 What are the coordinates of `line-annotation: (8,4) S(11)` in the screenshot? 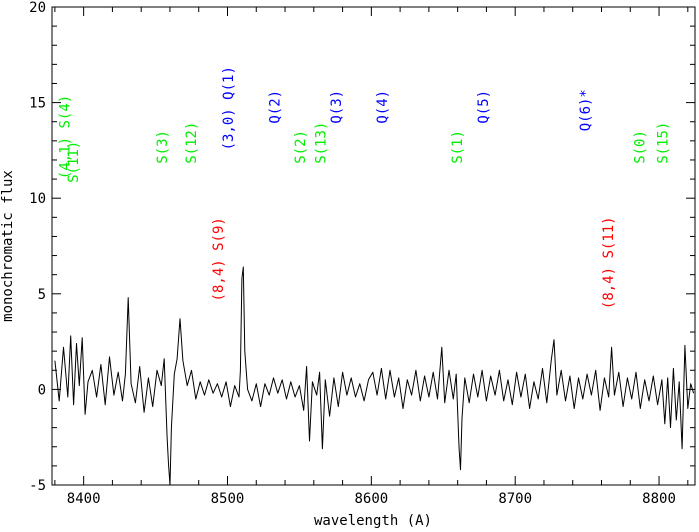 It's located at (609, 262).